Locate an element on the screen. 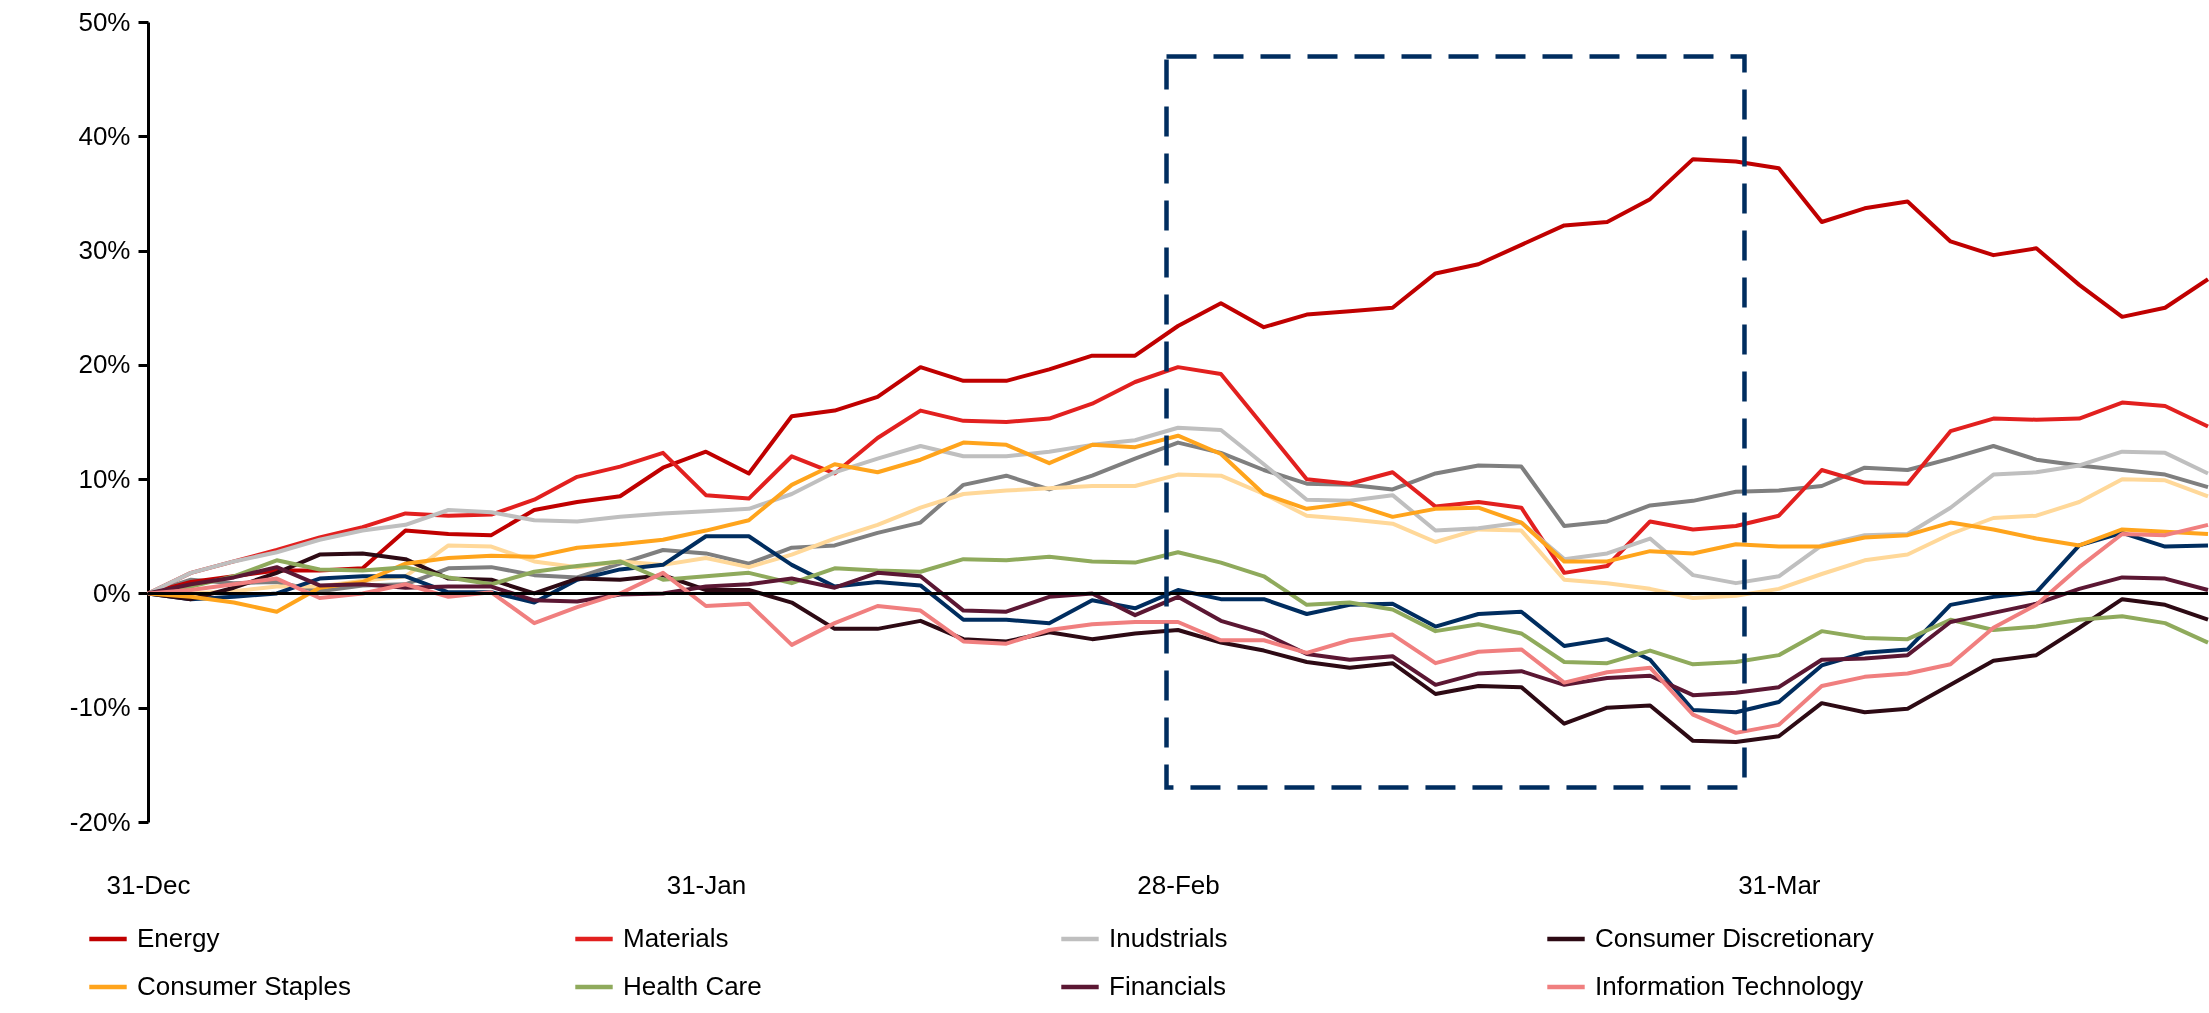 This screenshot has height=1013, width=2209. y-tick-label: 40% is located at coordinates (104, 135).